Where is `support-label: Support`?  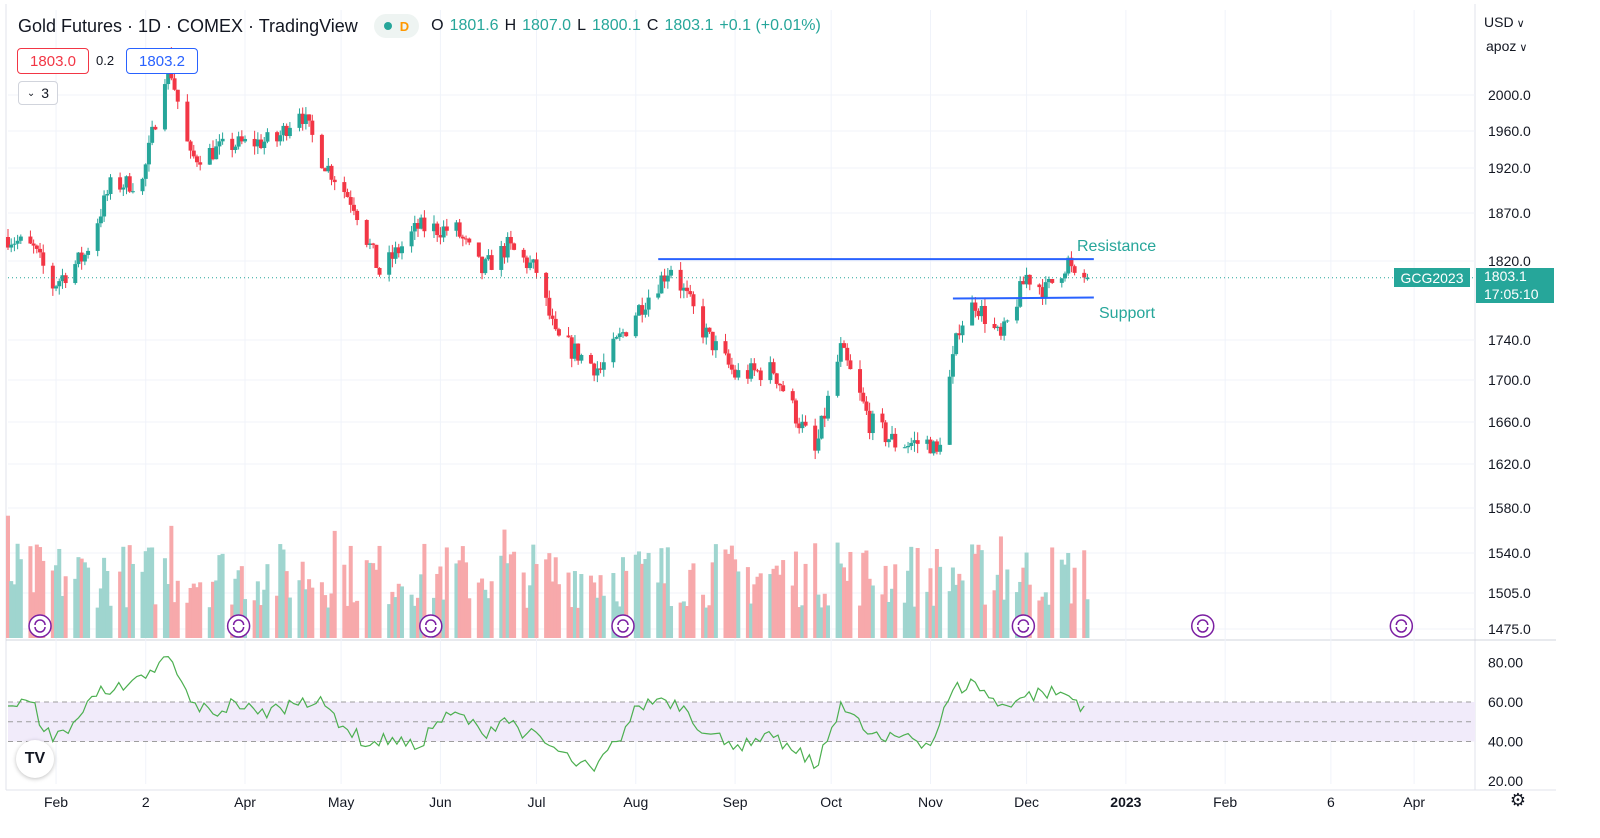 support-label: Support is located at coordinates (1127, 313).